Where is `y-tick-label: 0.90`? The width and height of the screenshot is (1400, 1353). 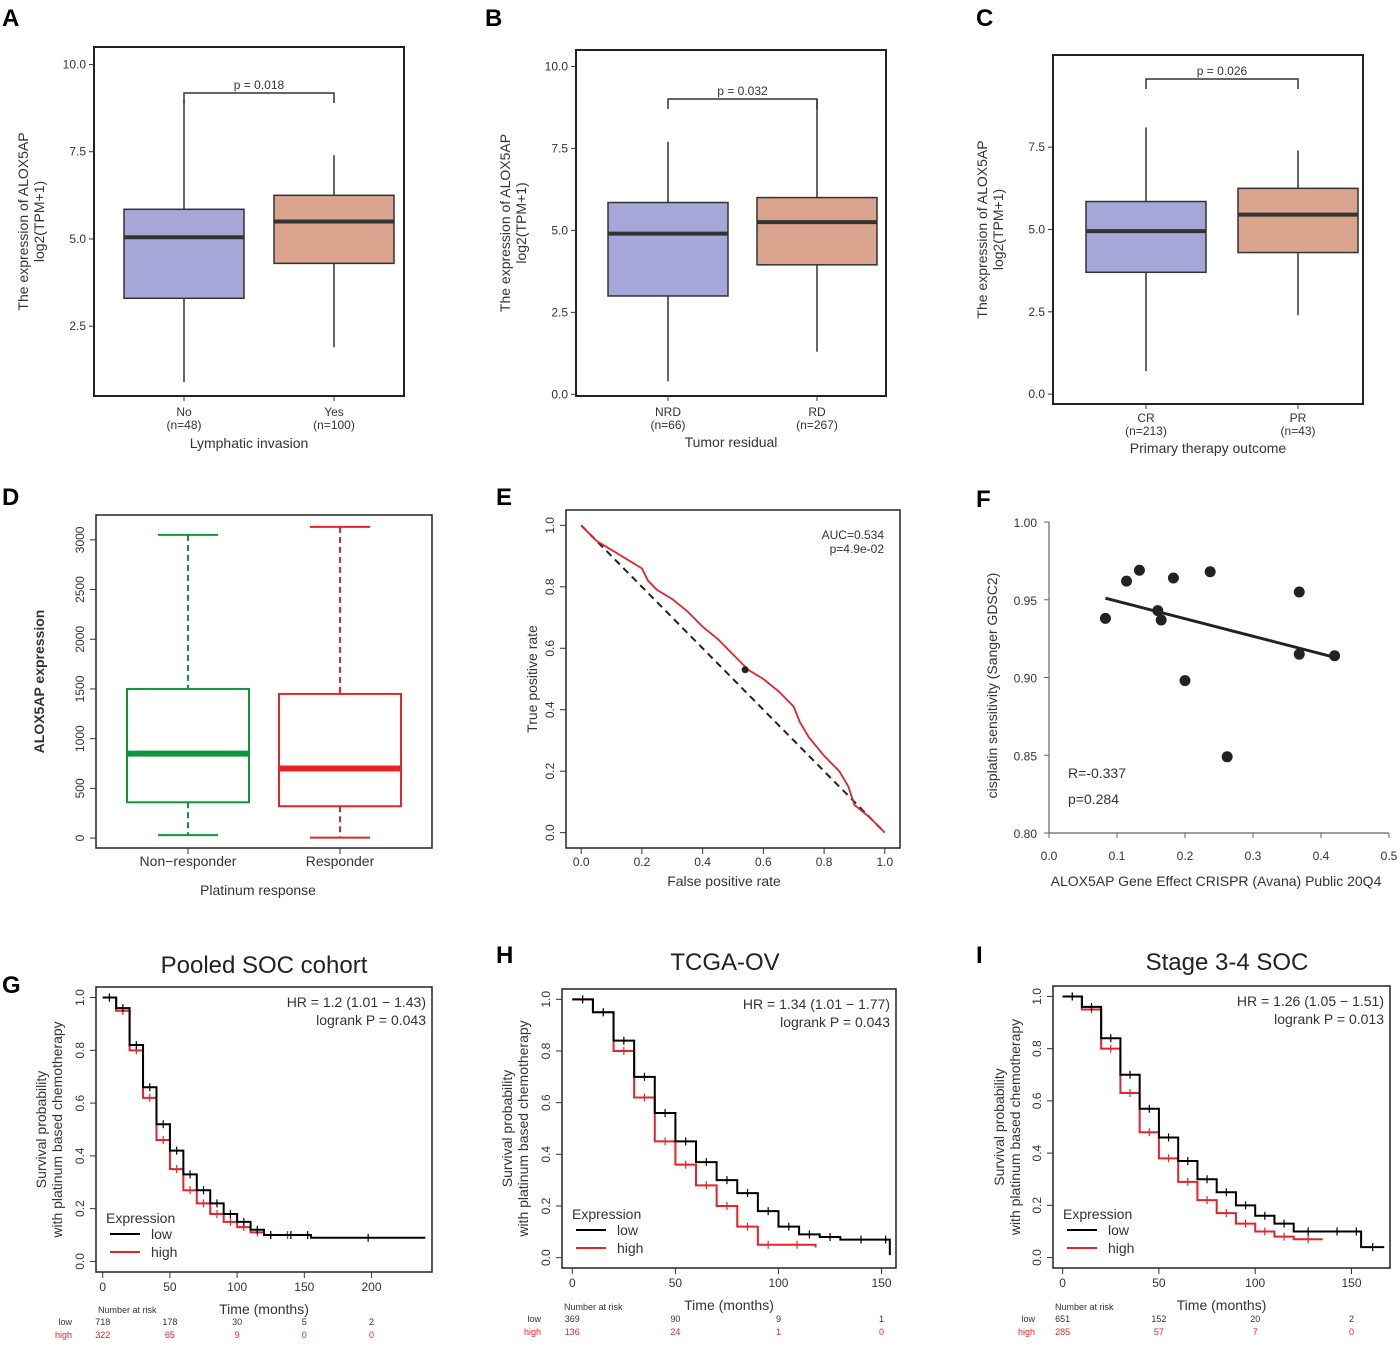 y-tick-label: 0.90 is located at coordinates (1026, 679).